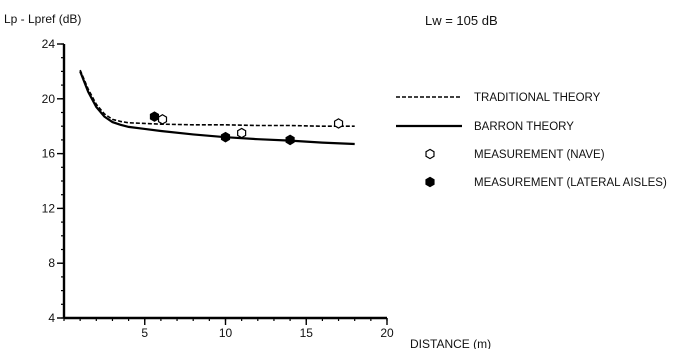  I want to click on legend-label: MEASUREMENT (LATERAL AISLES), so click(570, 183).